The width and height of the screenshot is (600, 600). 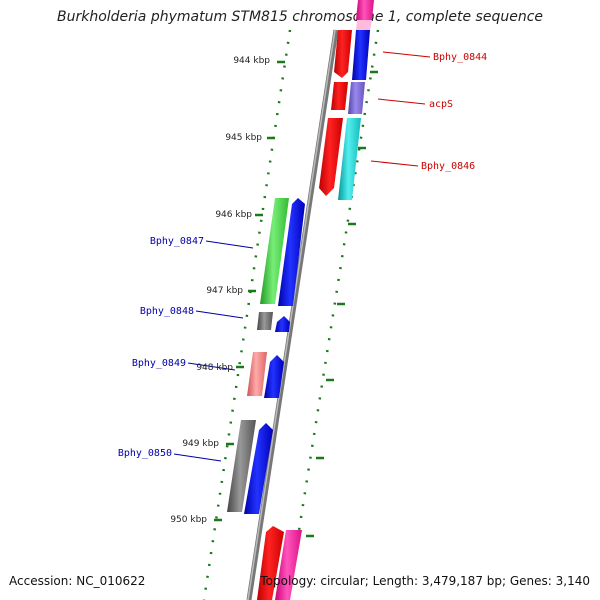 I want to click on scale-label: 944 kbp, so click(x=251, y=61).